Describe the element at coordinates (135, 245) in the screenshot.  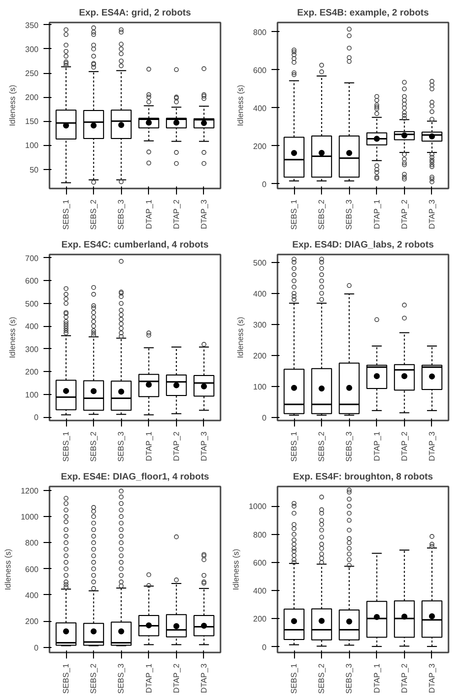
I see `chart-title: Exp. ES4C: cumberland, 4 robots` at that location.